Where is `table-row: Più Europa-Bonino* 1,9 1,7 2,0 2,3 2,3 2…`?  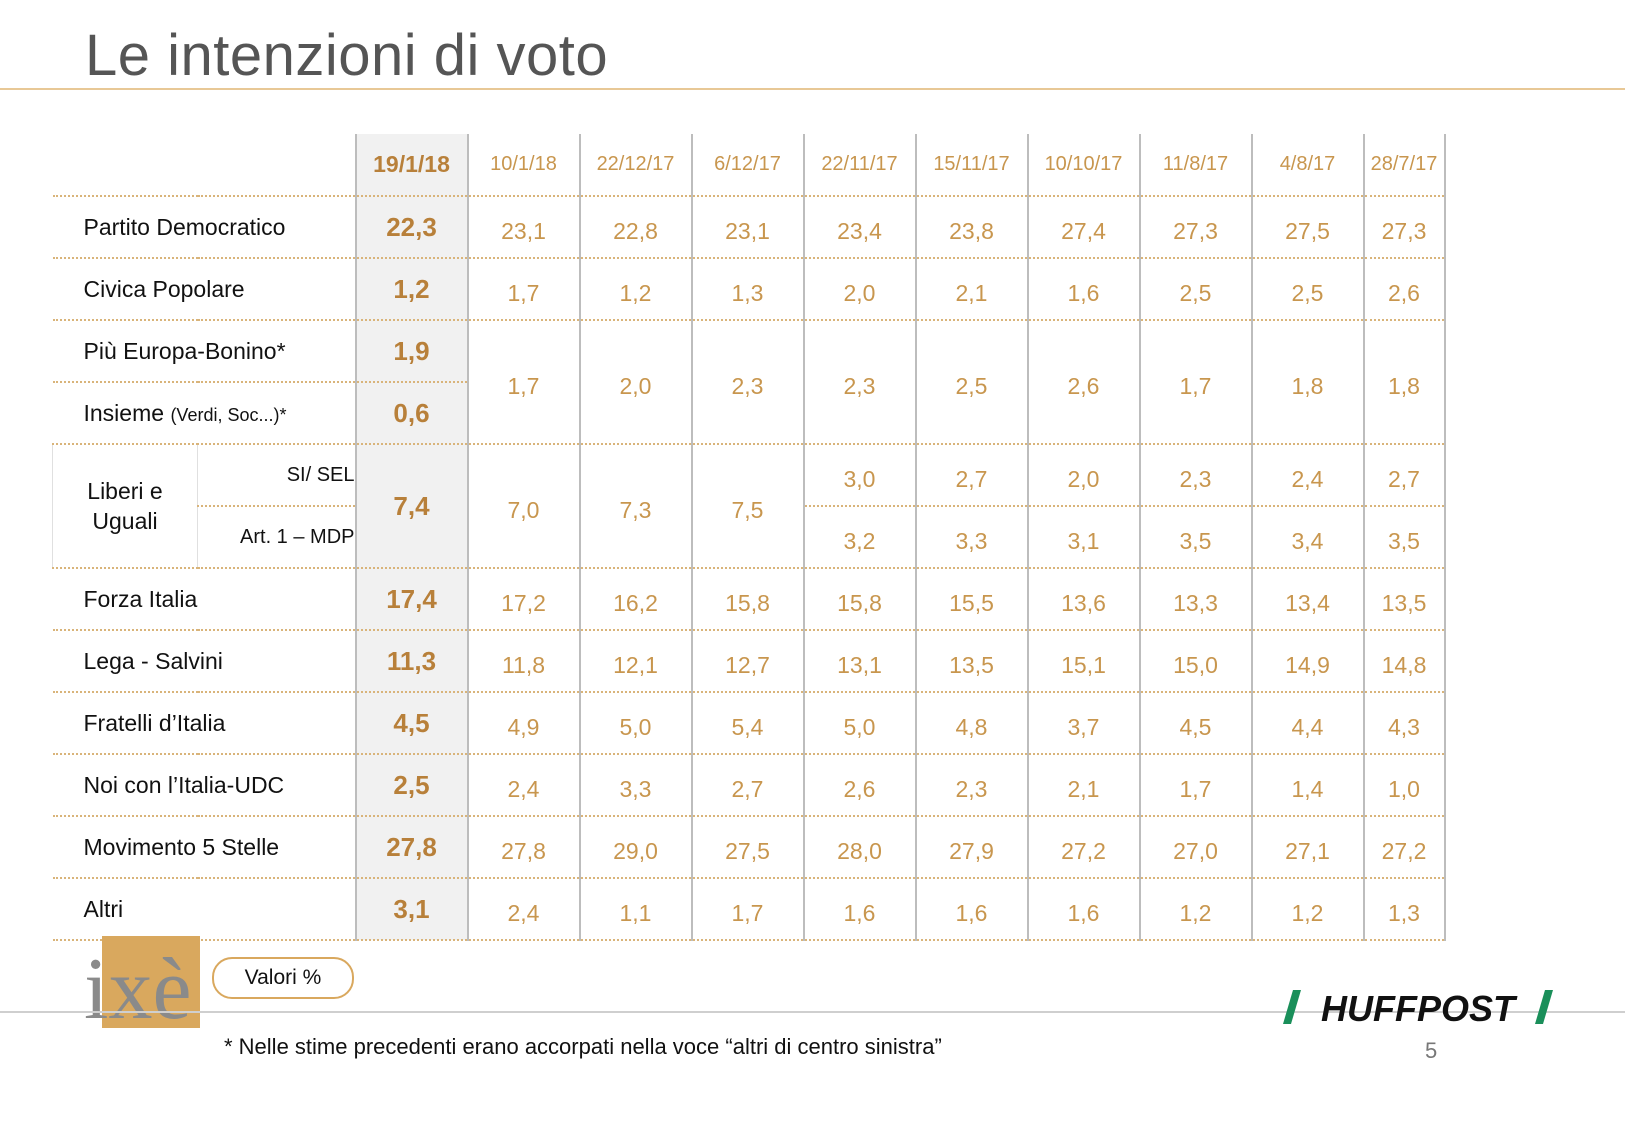 table-row: Più Europa-Bonino* 1,9 1,7 2,0 2,3 2,3 2… is located at coordinates (792, 382).